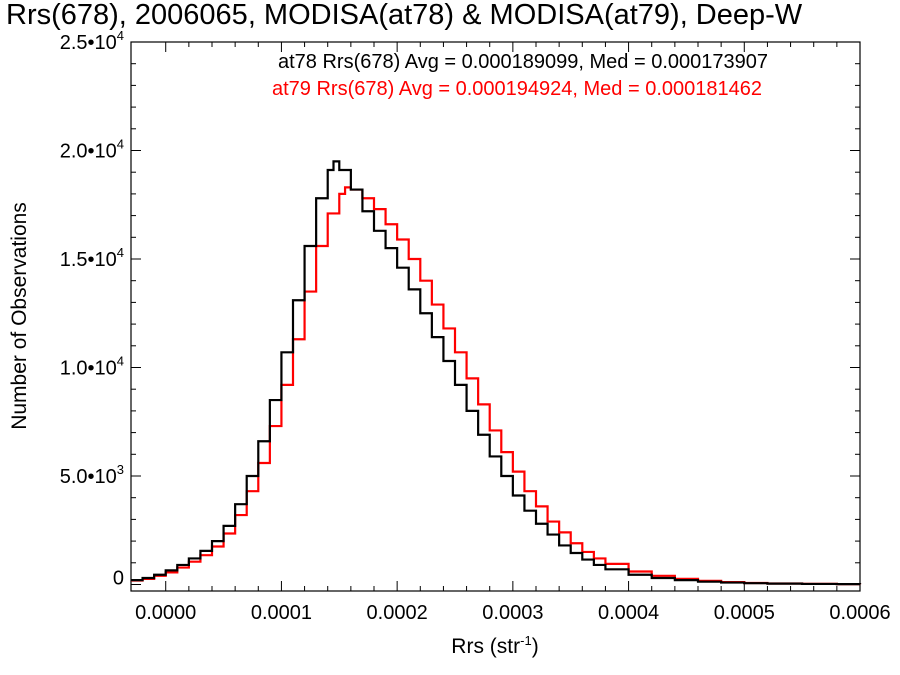 The height and width of the screenshot is (675, 900). What do you see at coordinates (494, 645) in the screenshot?
I see `x-axis-label: Rrs (str-1)` at bounding box center [494, 645].